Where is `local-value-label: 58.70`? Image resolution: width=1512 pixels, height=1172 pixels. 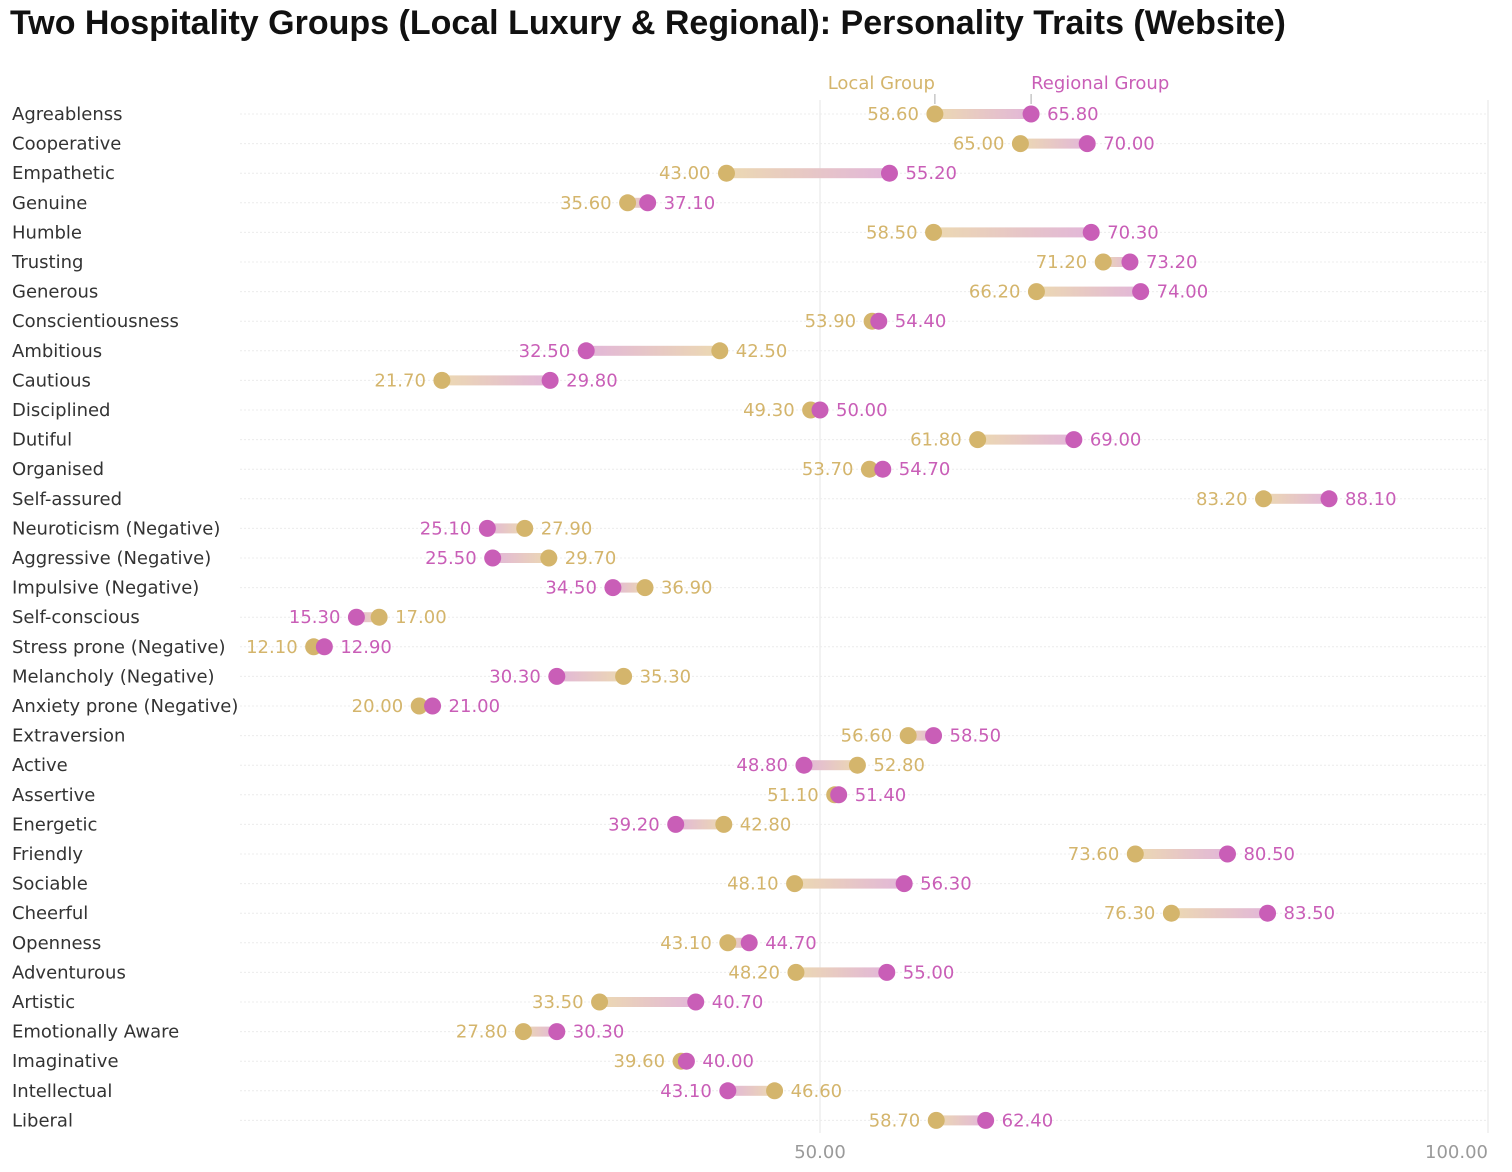 local-value-label: 58.70 is located at coordinates (895, 1120).